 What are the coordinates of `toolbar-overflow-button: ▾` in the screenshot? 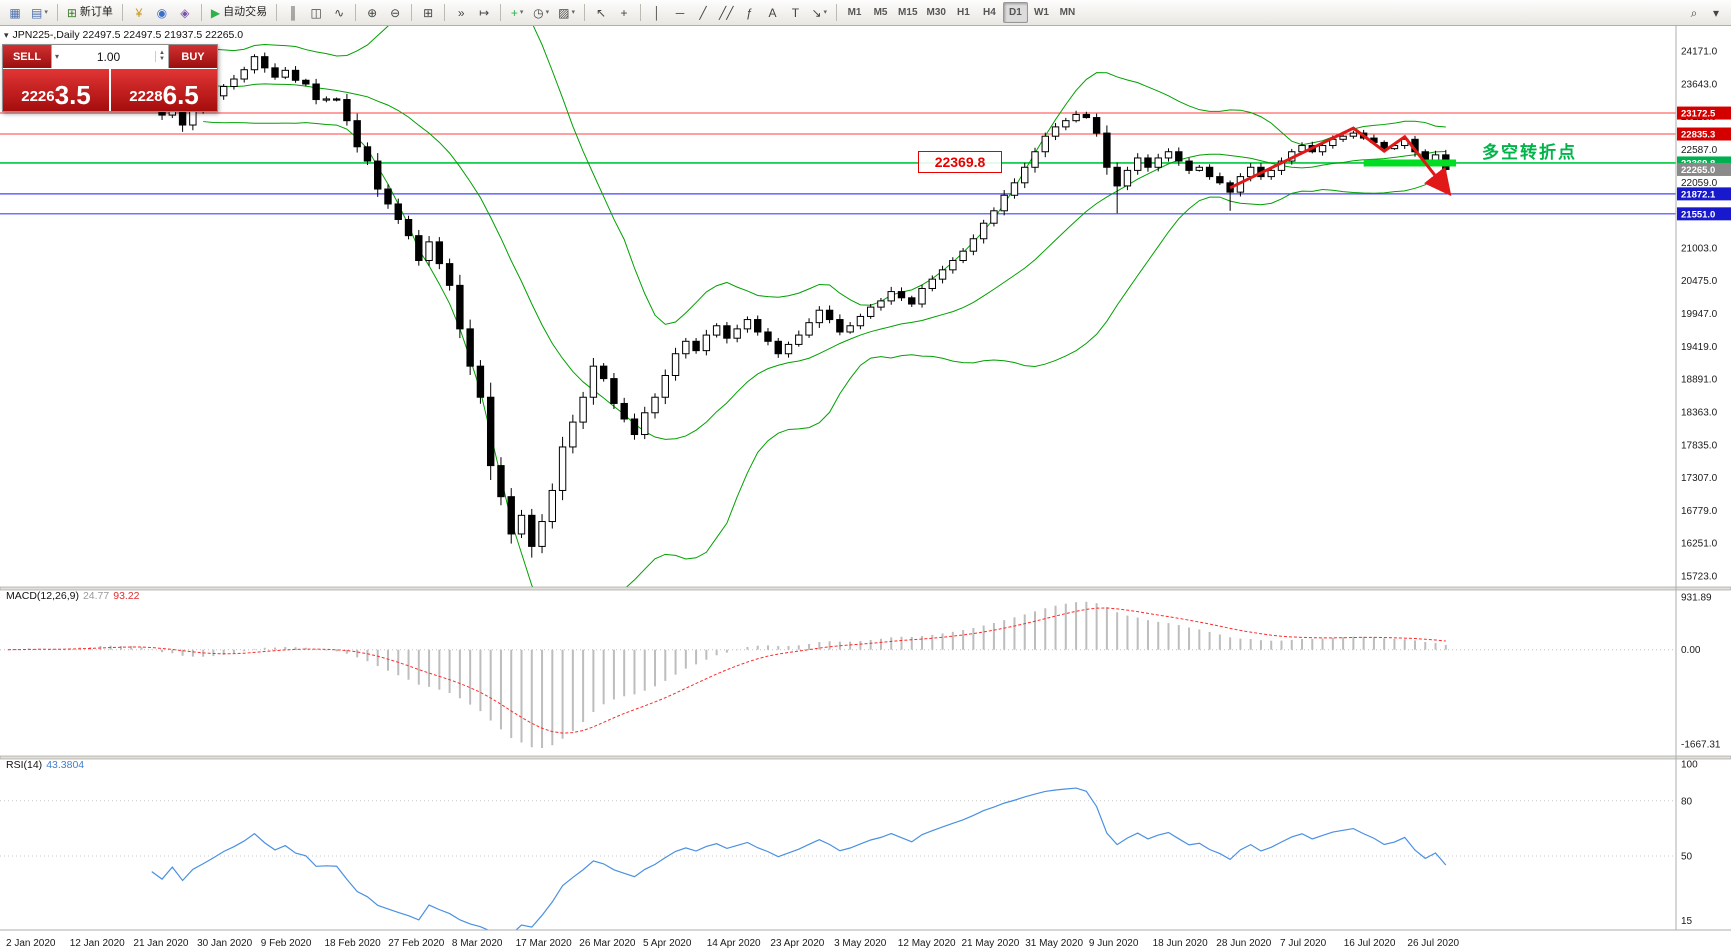 It's located at (1716, 12).